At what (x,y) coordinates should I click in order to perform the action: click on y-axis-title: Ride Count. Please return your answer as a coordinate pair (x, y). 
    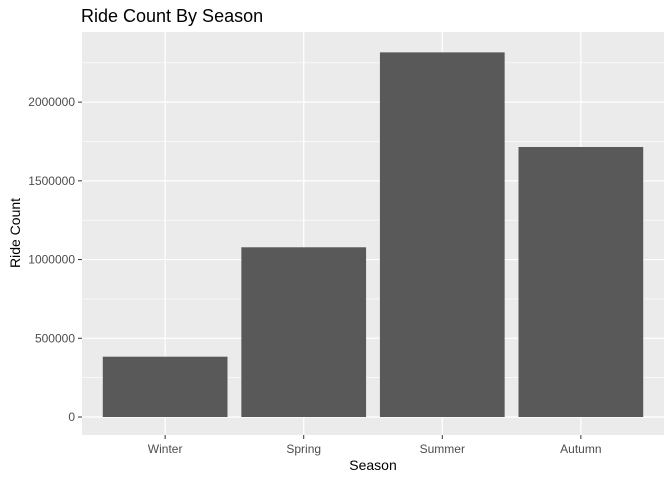
    Looking at the image, I should click on (15, 233).